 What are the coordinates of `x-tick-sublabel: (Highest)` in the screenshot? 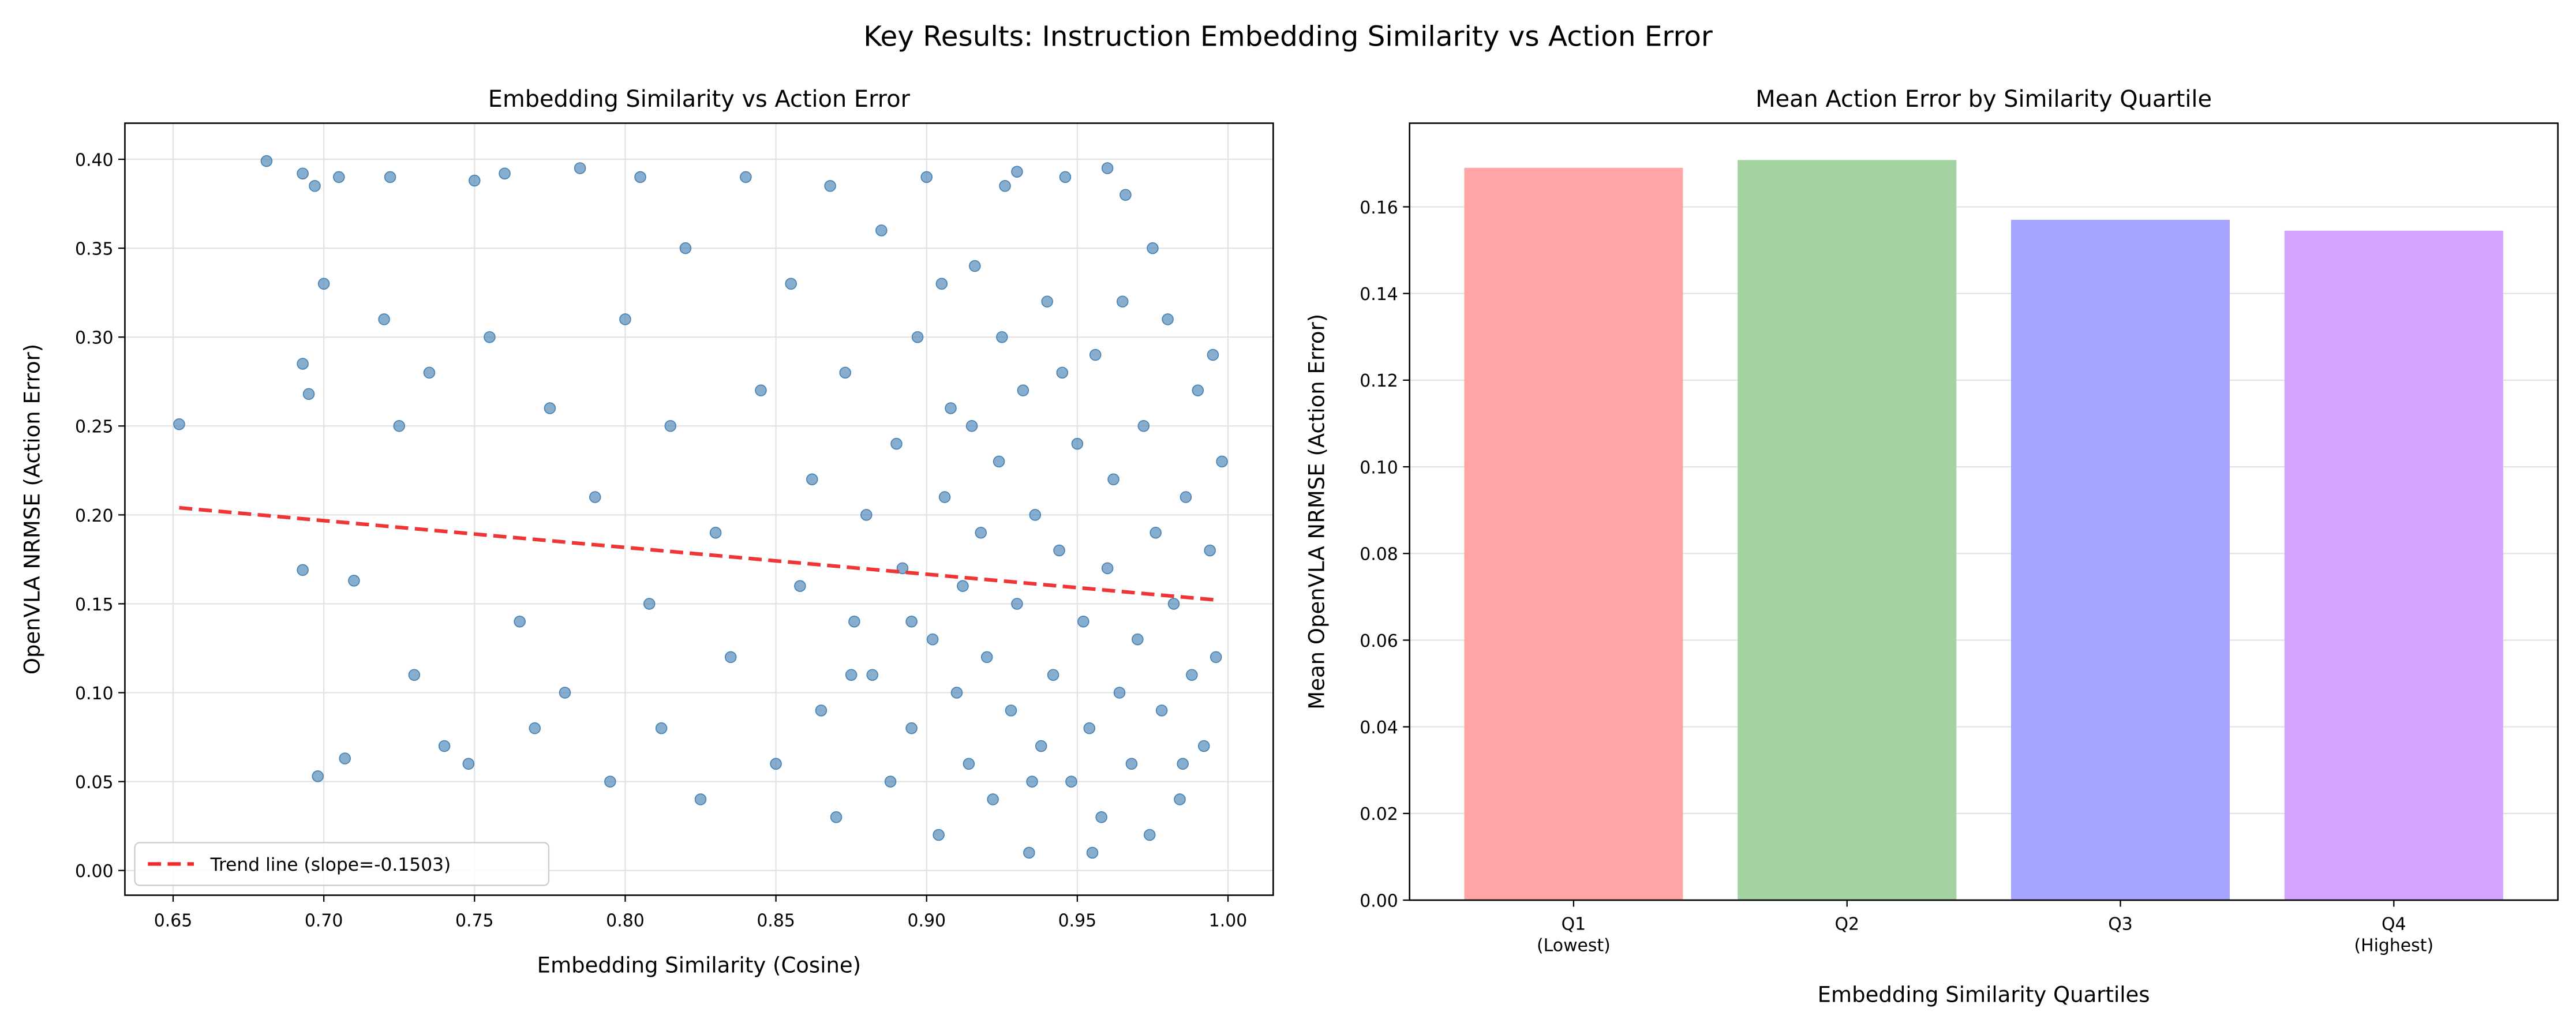 It's located at (2393, 945).